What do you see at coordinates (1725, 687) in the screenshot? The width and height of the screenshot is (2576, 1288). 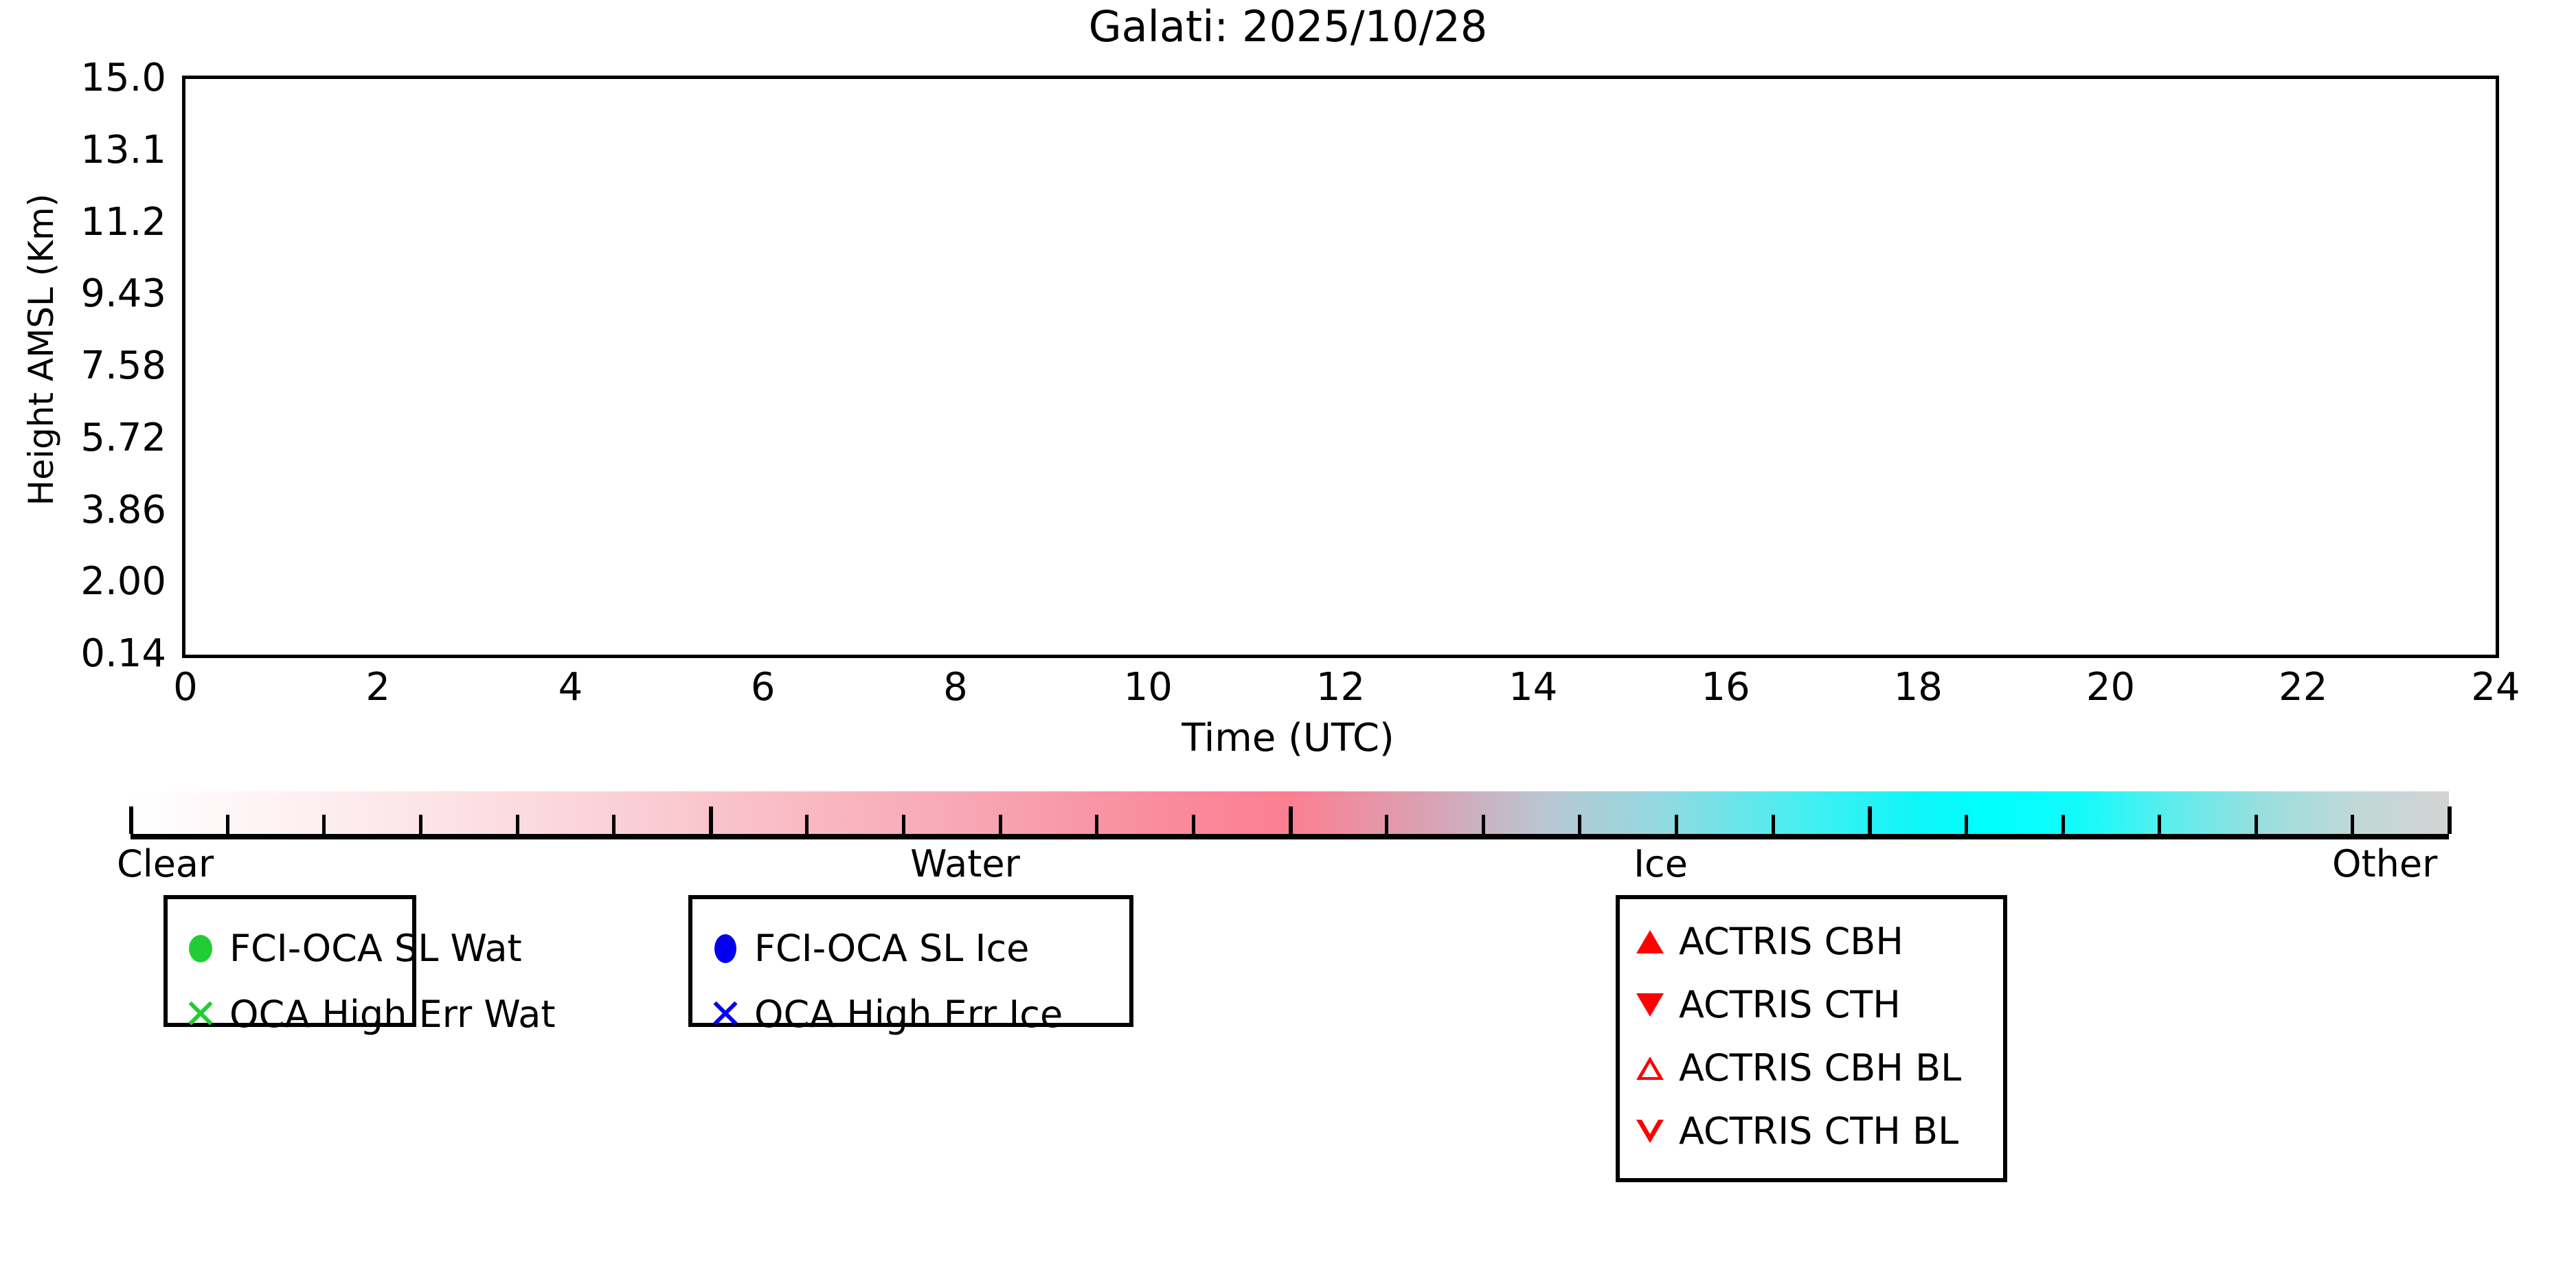 I see `x-tick-label: 16` at bounding box center [1725, 687].